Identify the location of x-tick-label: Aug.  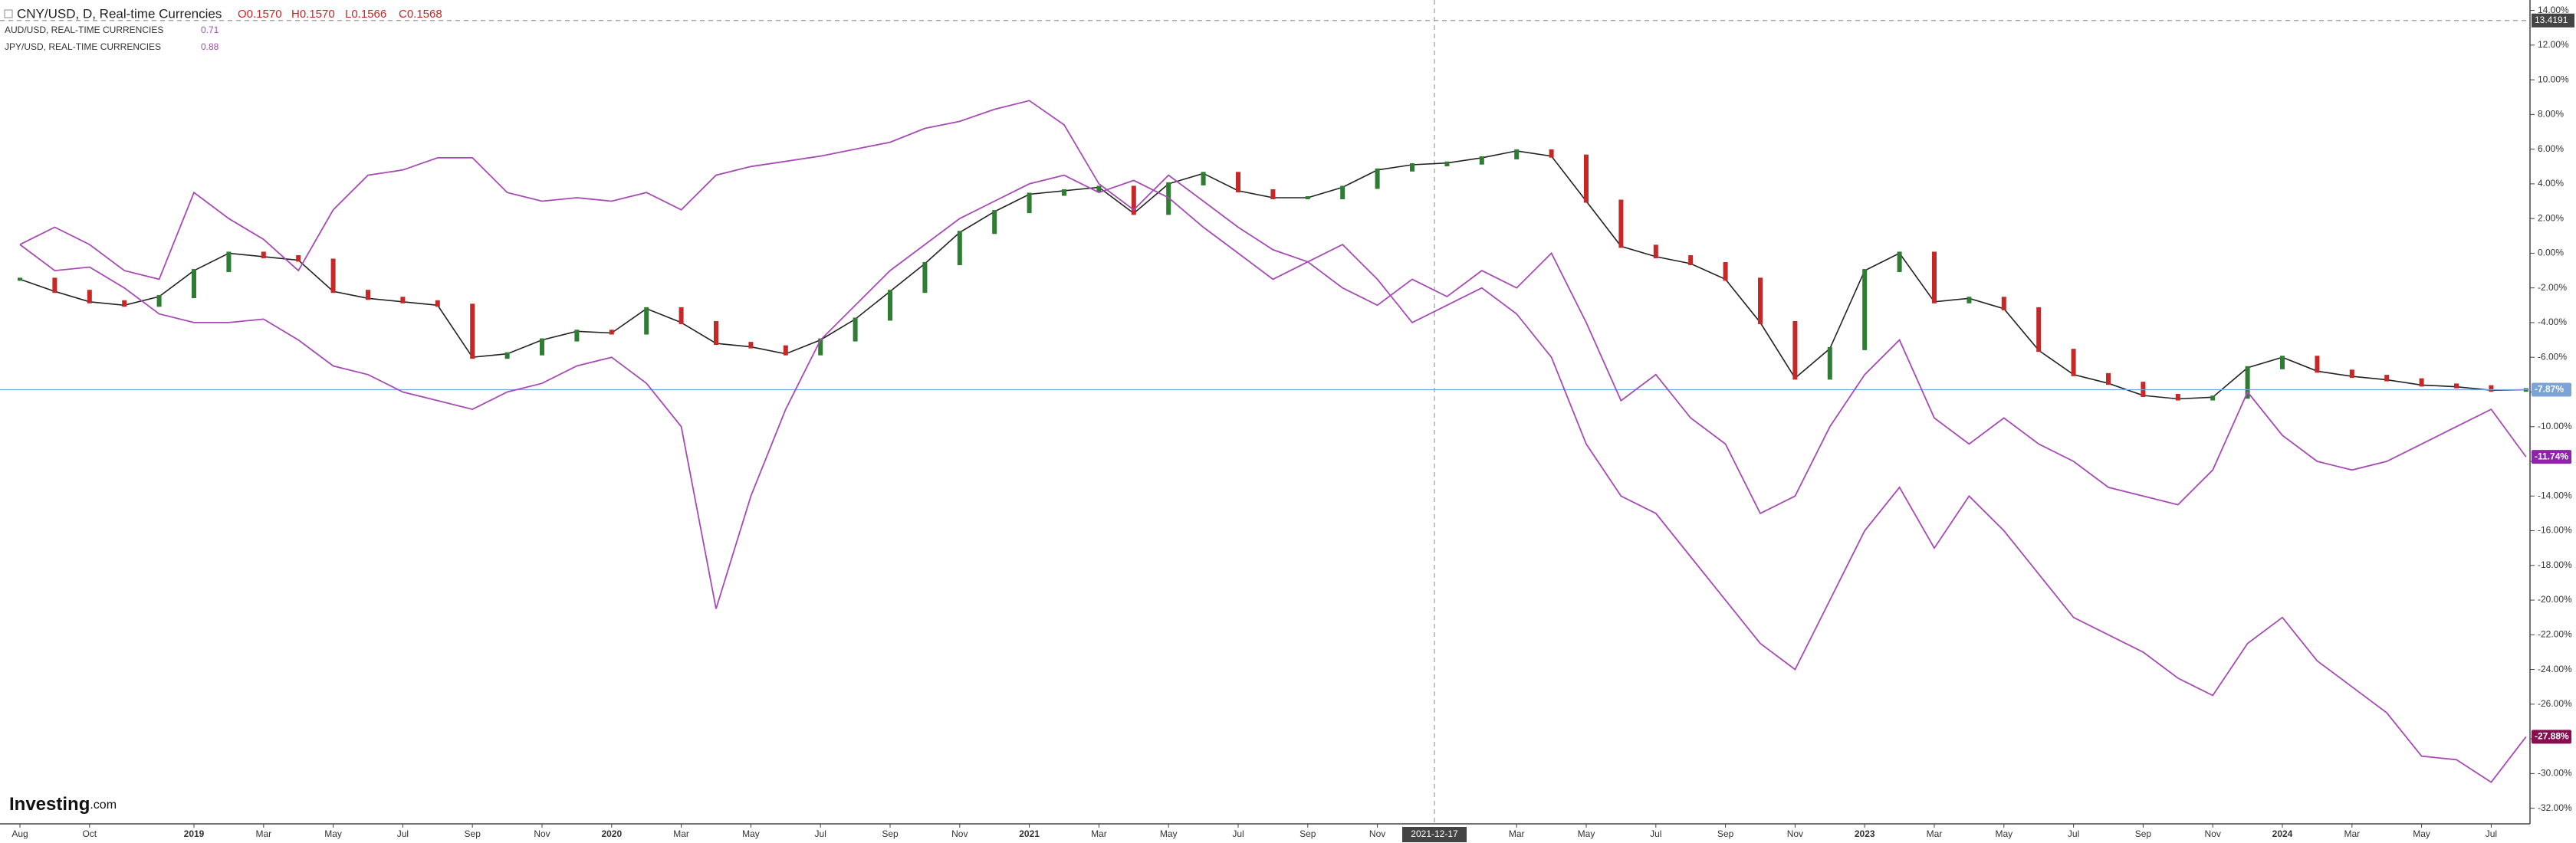
(20, 833).